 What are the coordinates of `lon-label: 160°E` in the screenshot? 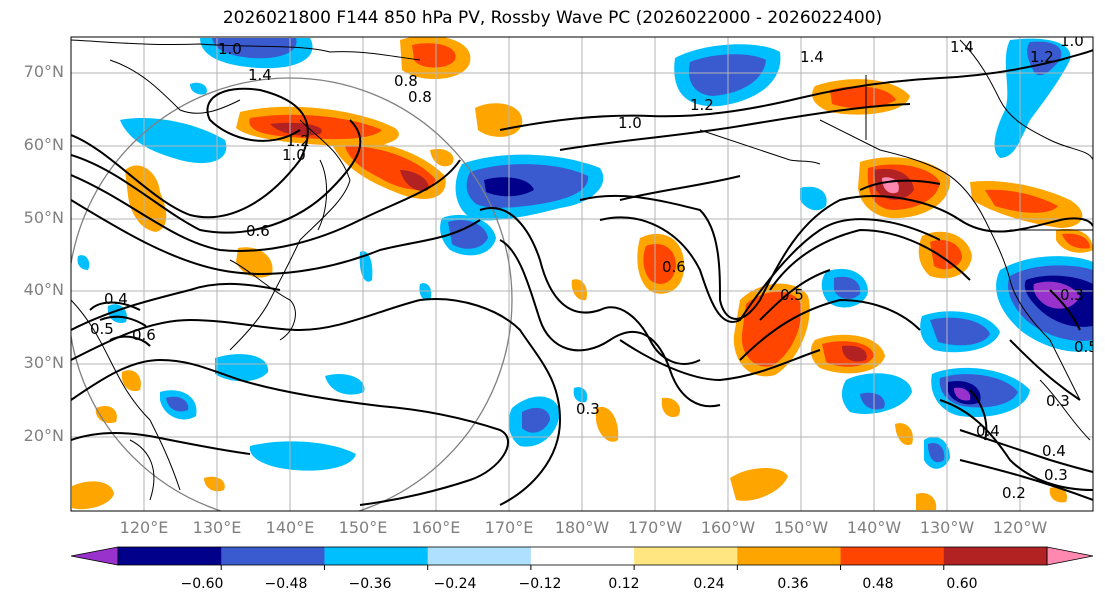 It's located at (436, 527).